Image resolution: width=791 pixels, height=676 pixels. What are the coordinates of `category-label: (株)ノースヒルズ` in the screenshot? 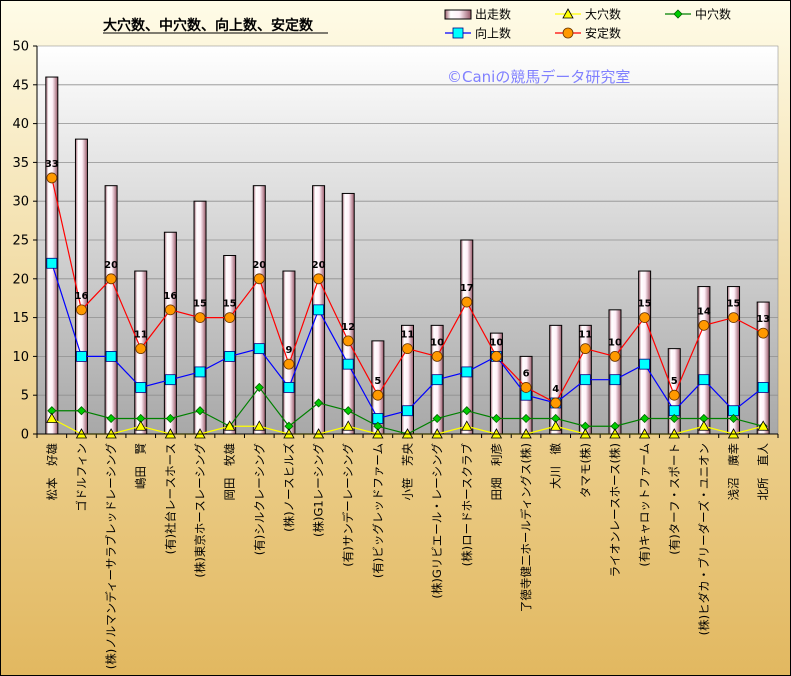 It's located at (289, 487).